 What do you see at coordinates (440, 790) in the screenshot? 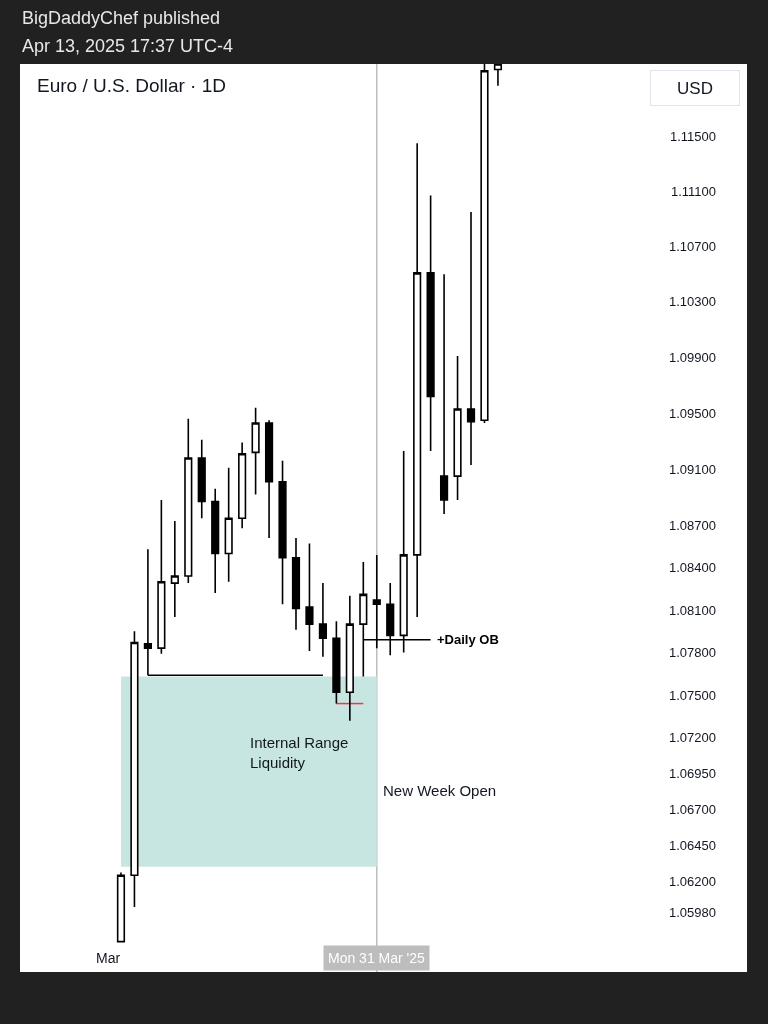
I see `annotation: New Week Open` at bounding box center [440, 790].